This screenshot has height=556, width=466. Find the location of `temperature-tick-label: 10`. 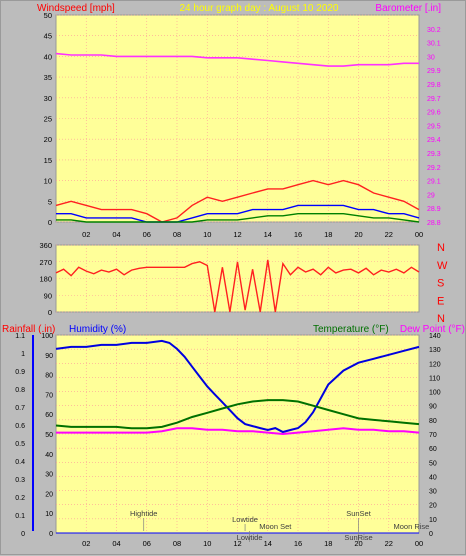

temperature-tick-label: 10 is located at coordinates (433, 520).